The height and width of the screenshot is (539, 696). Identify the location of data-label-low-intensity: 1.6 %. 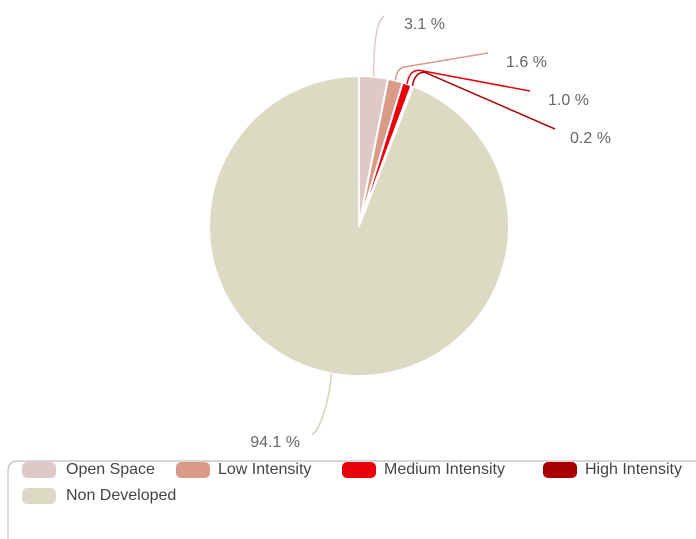
(526, 62).